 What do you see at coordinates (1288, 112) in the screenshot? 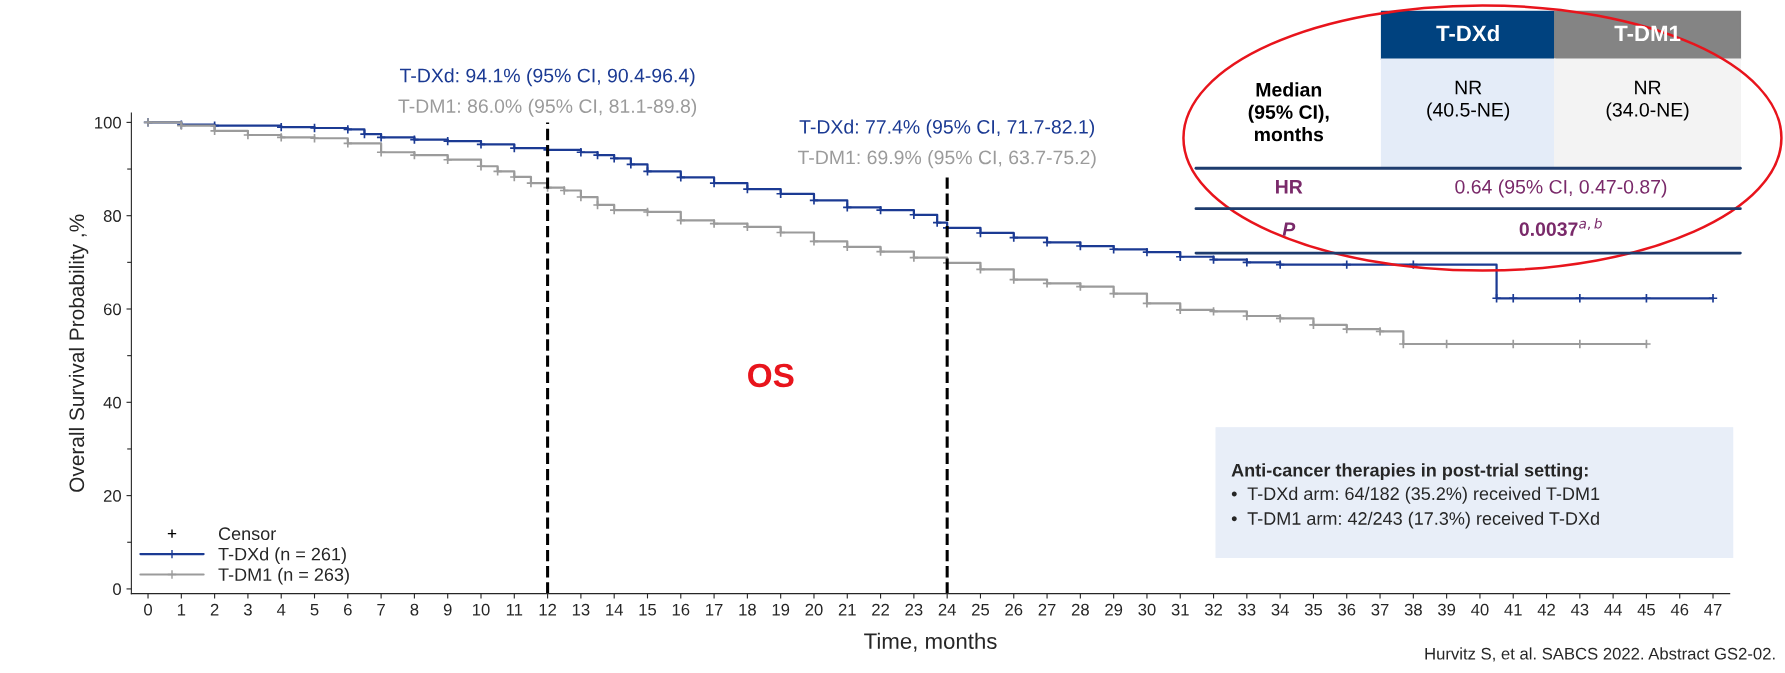
I see `annotation: Median (95% CI), months` at bounding box center [1288, 112].